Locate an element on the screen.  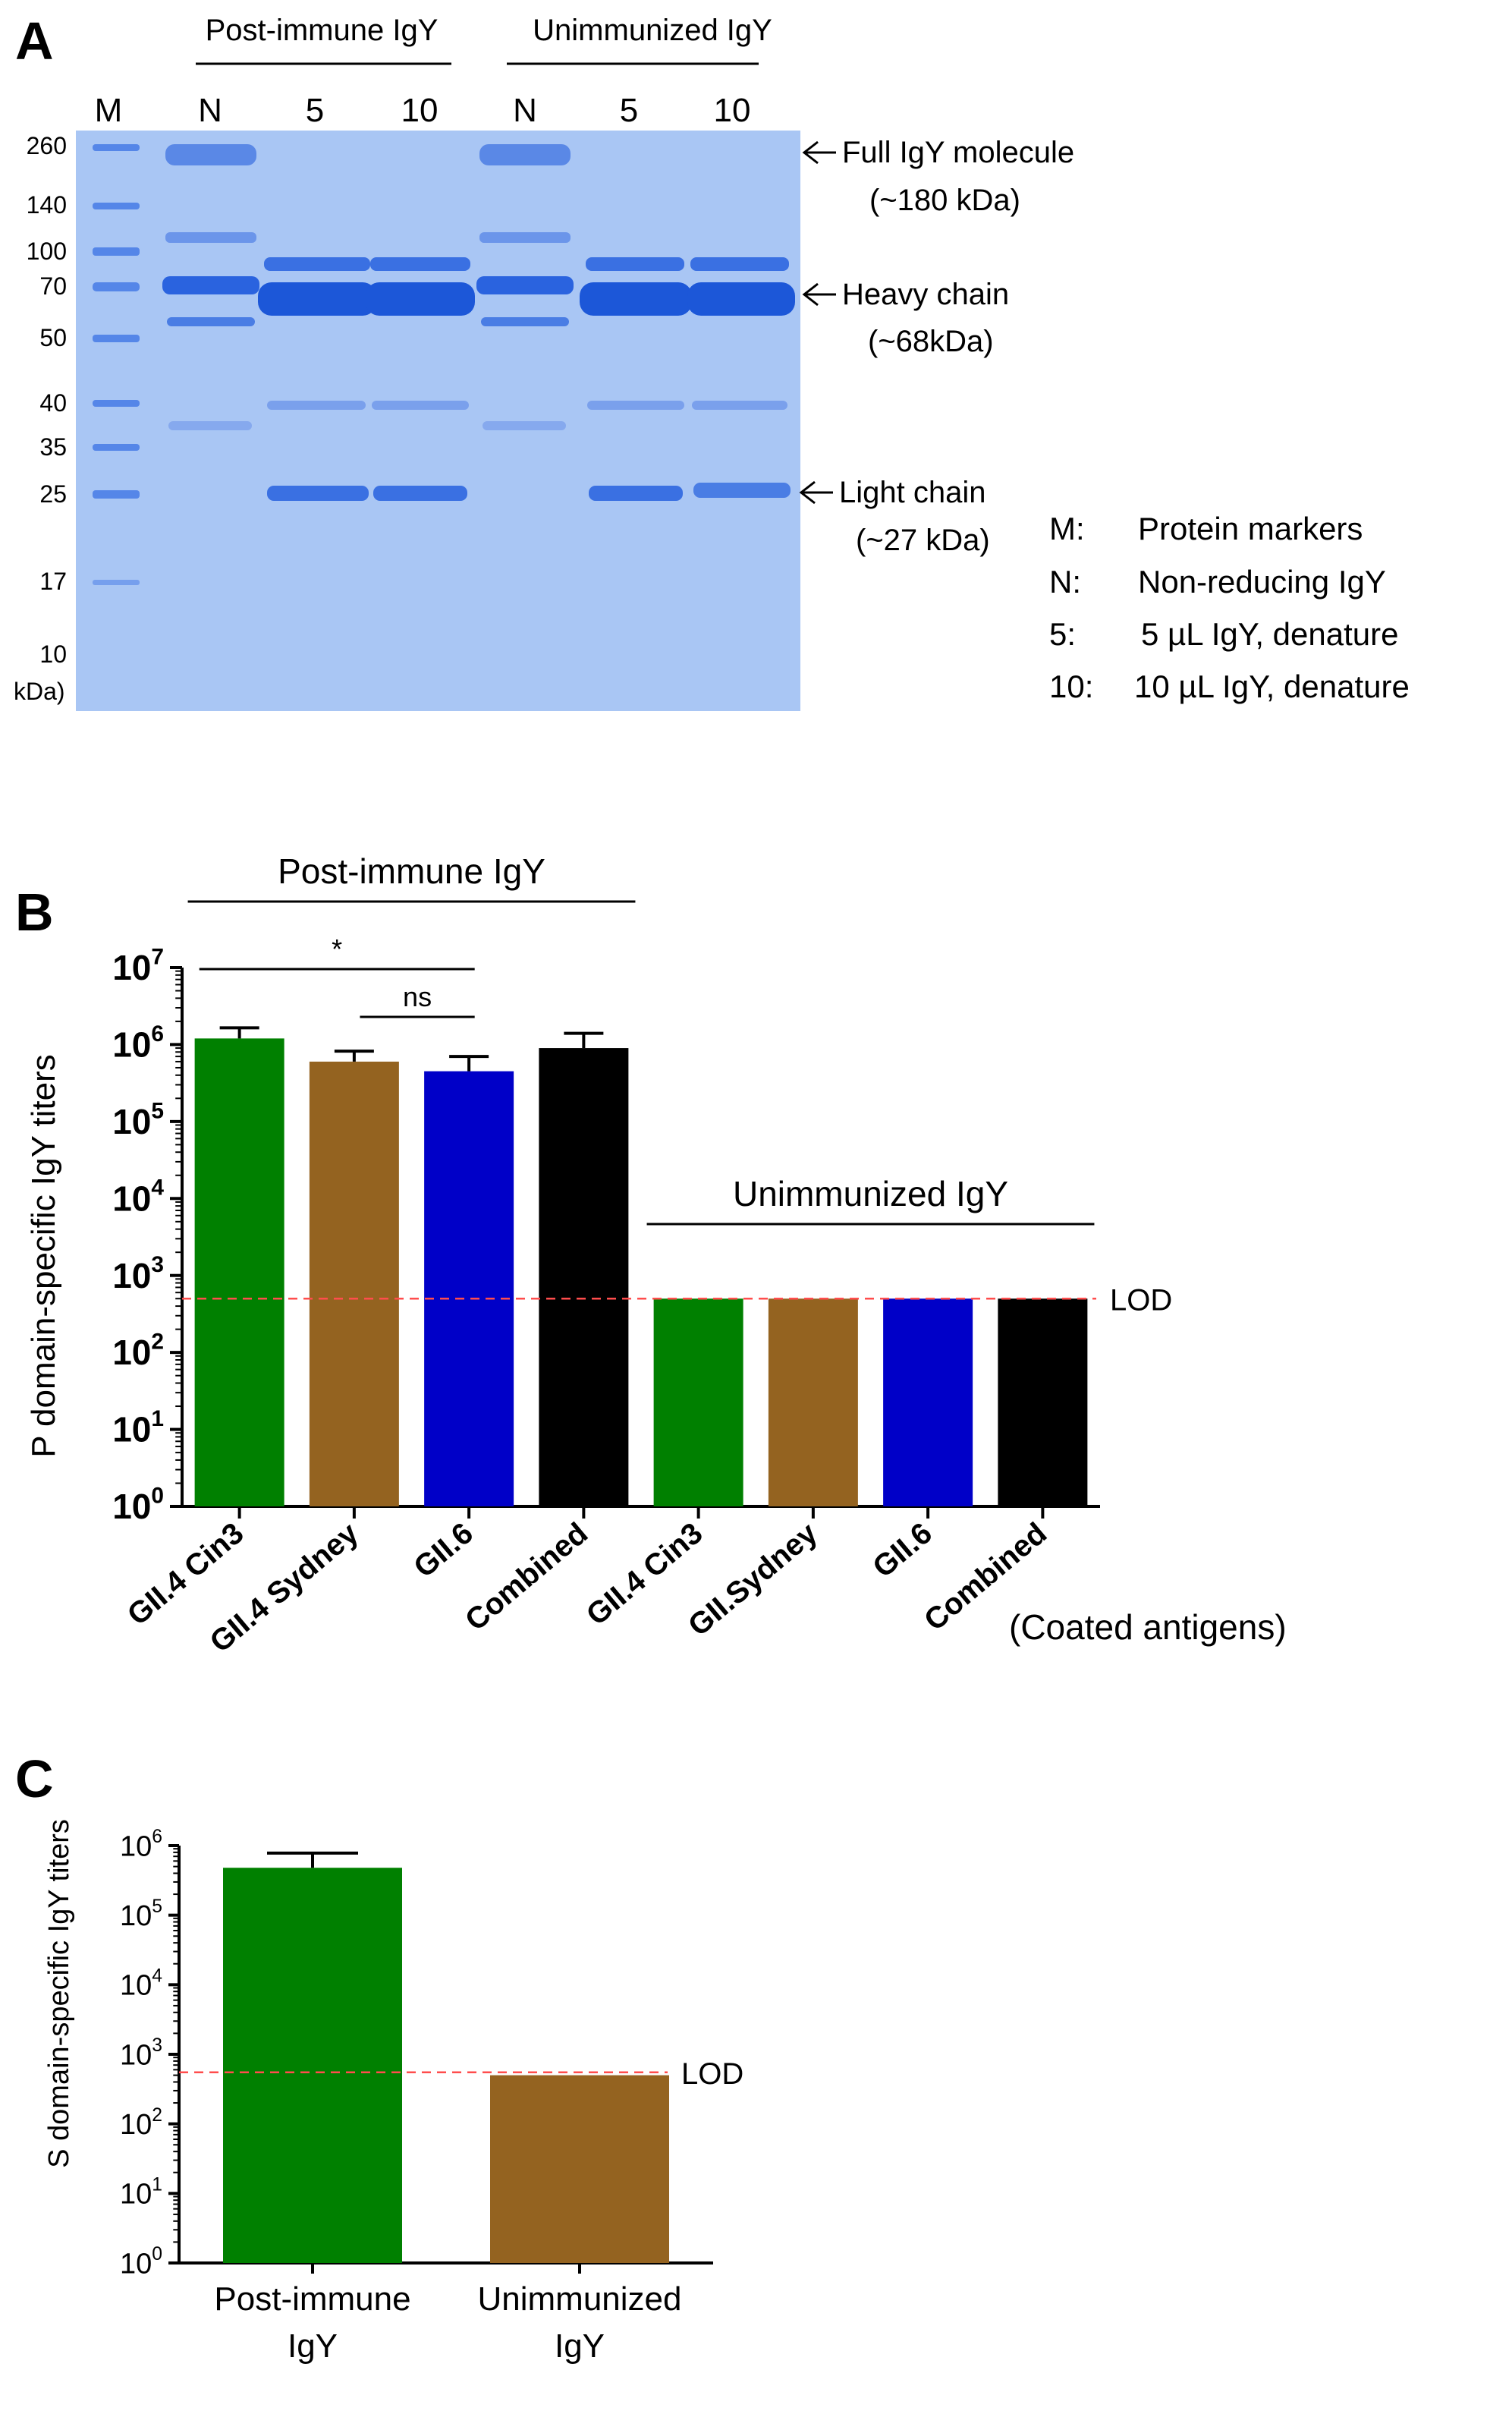
mw-label: 50 is located at coordinates (53, 337).